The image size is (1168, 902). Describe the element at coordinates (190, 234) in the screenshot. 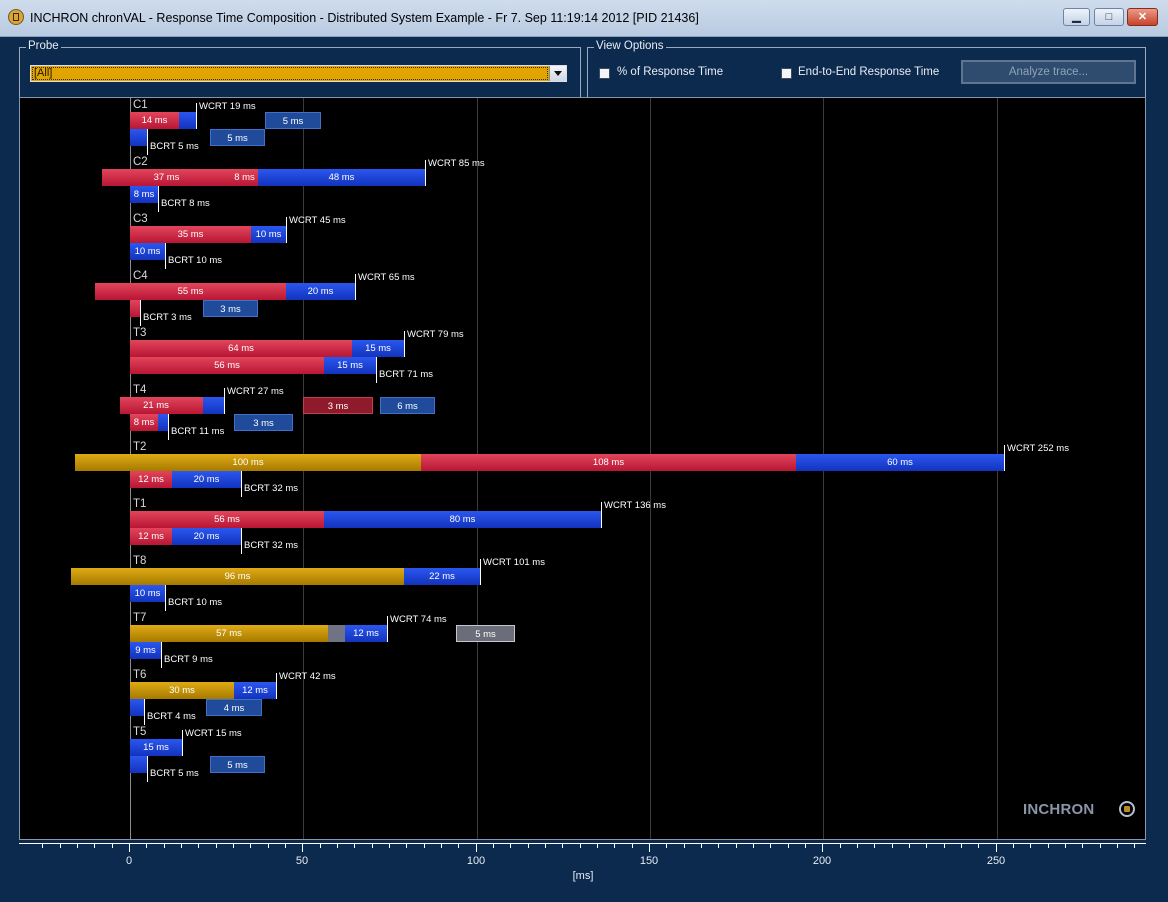

I see `bar-segment: 35 ms` at that location.